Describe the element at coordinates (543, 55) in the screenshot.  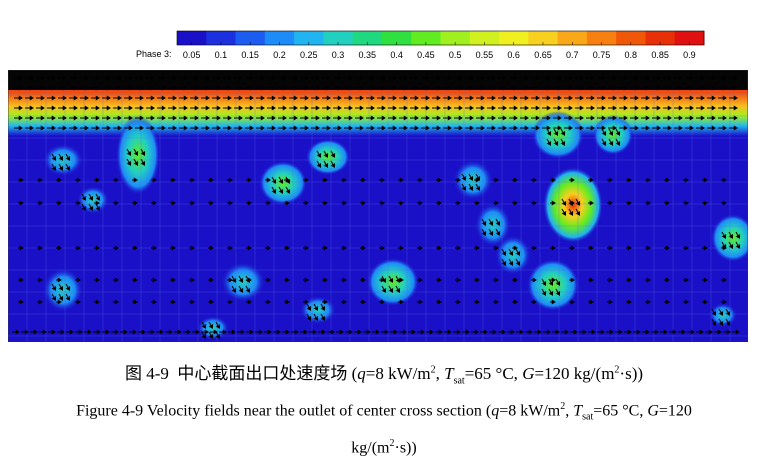
I see `colorbar-tick-label: 0.65` at that location.